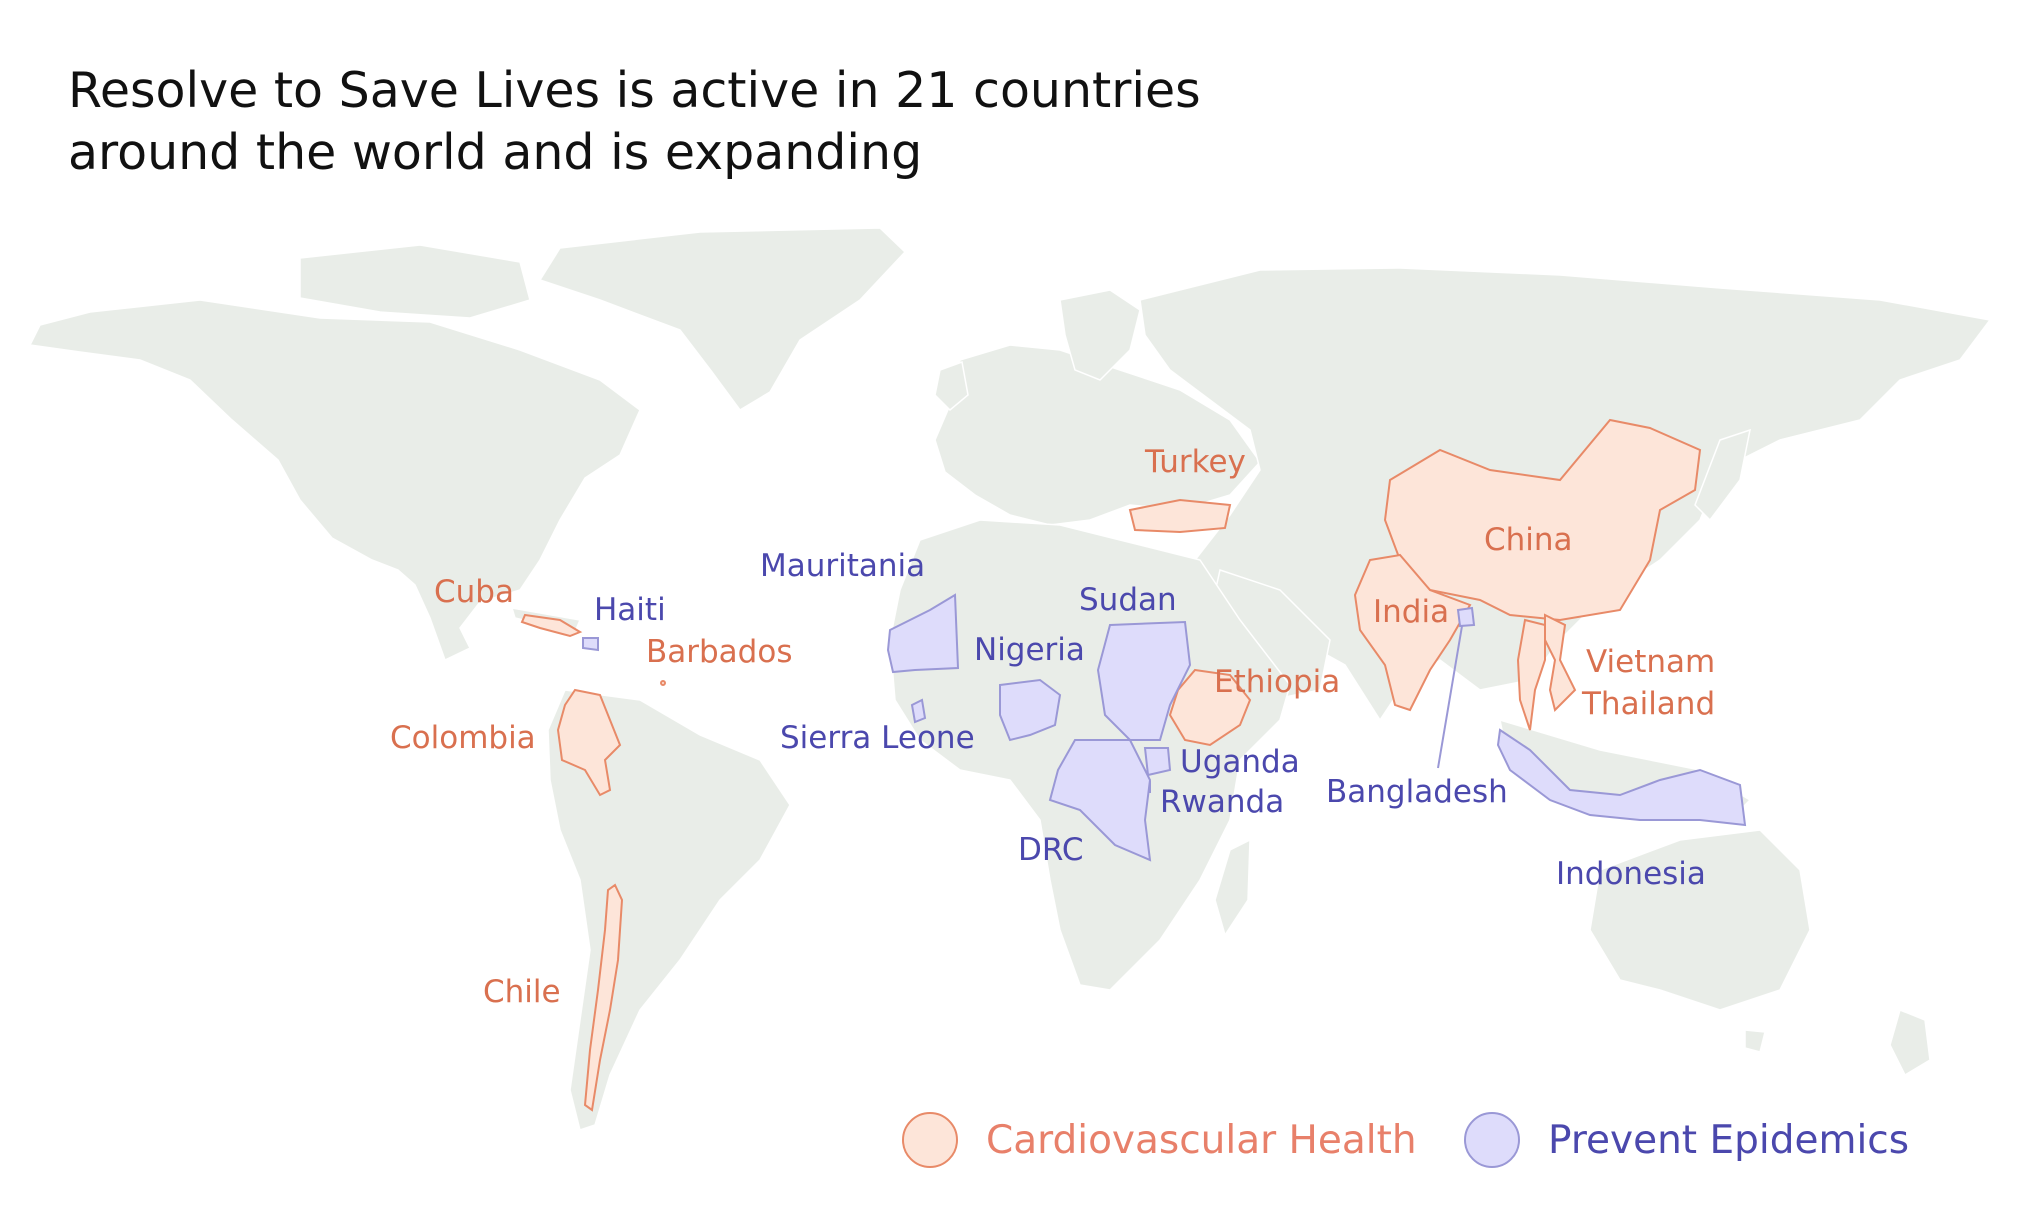 The height and width of the screenshot is (1232, 2020). I want to click on legend-cardiovascular-swatch, so click(930, 1140).